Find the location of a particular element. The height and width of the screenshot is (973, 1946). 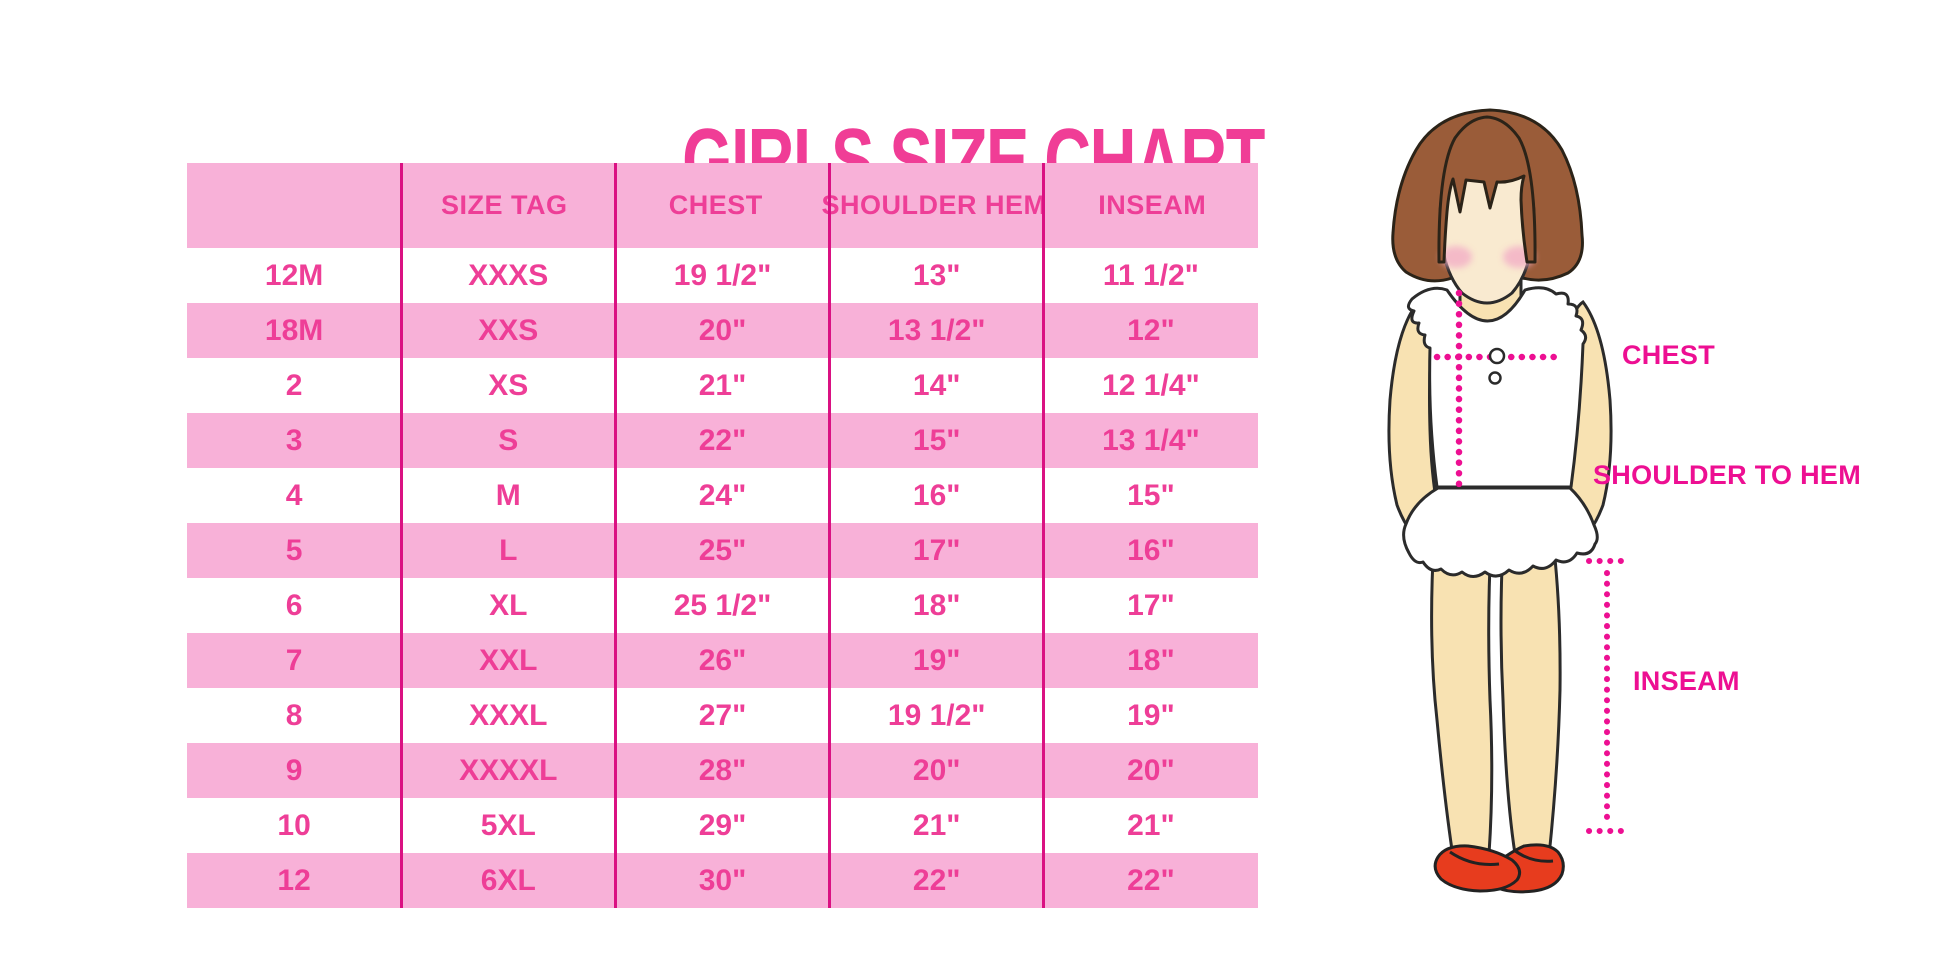

right-shoe-strap is located at coordinates (1533, 855).